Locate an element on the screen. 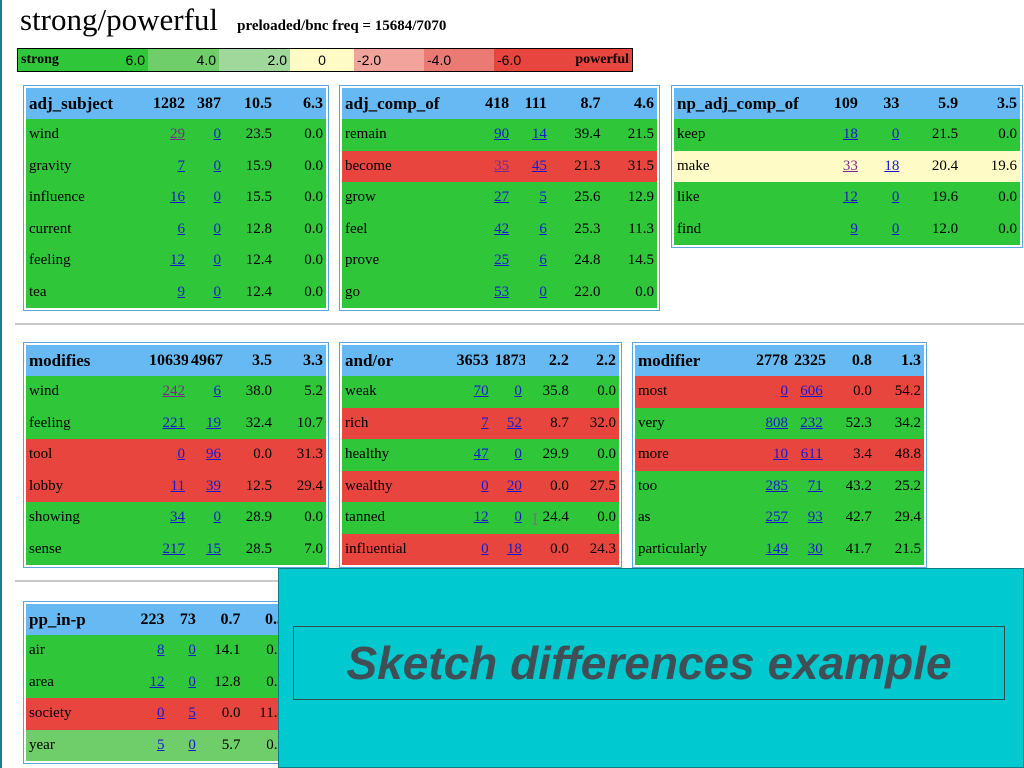  count2-link: 15 is located at coordinates (213, 548).